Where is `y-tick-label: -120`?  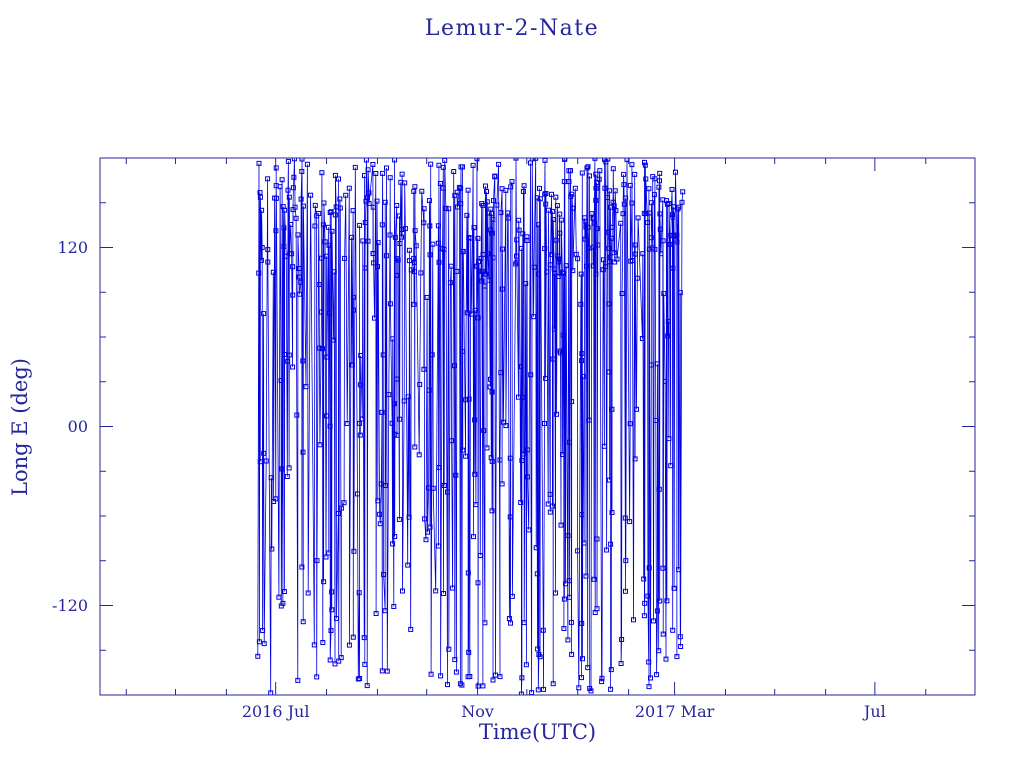 y-tick-label: -120 is located at coordinates (70, 605).